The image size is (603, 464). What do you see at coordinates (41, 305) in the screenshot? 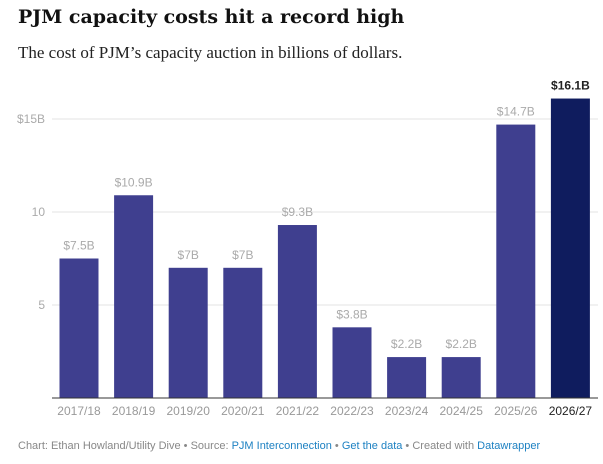
I see `y-tick-label: 5` at bounding box center [41, 305].